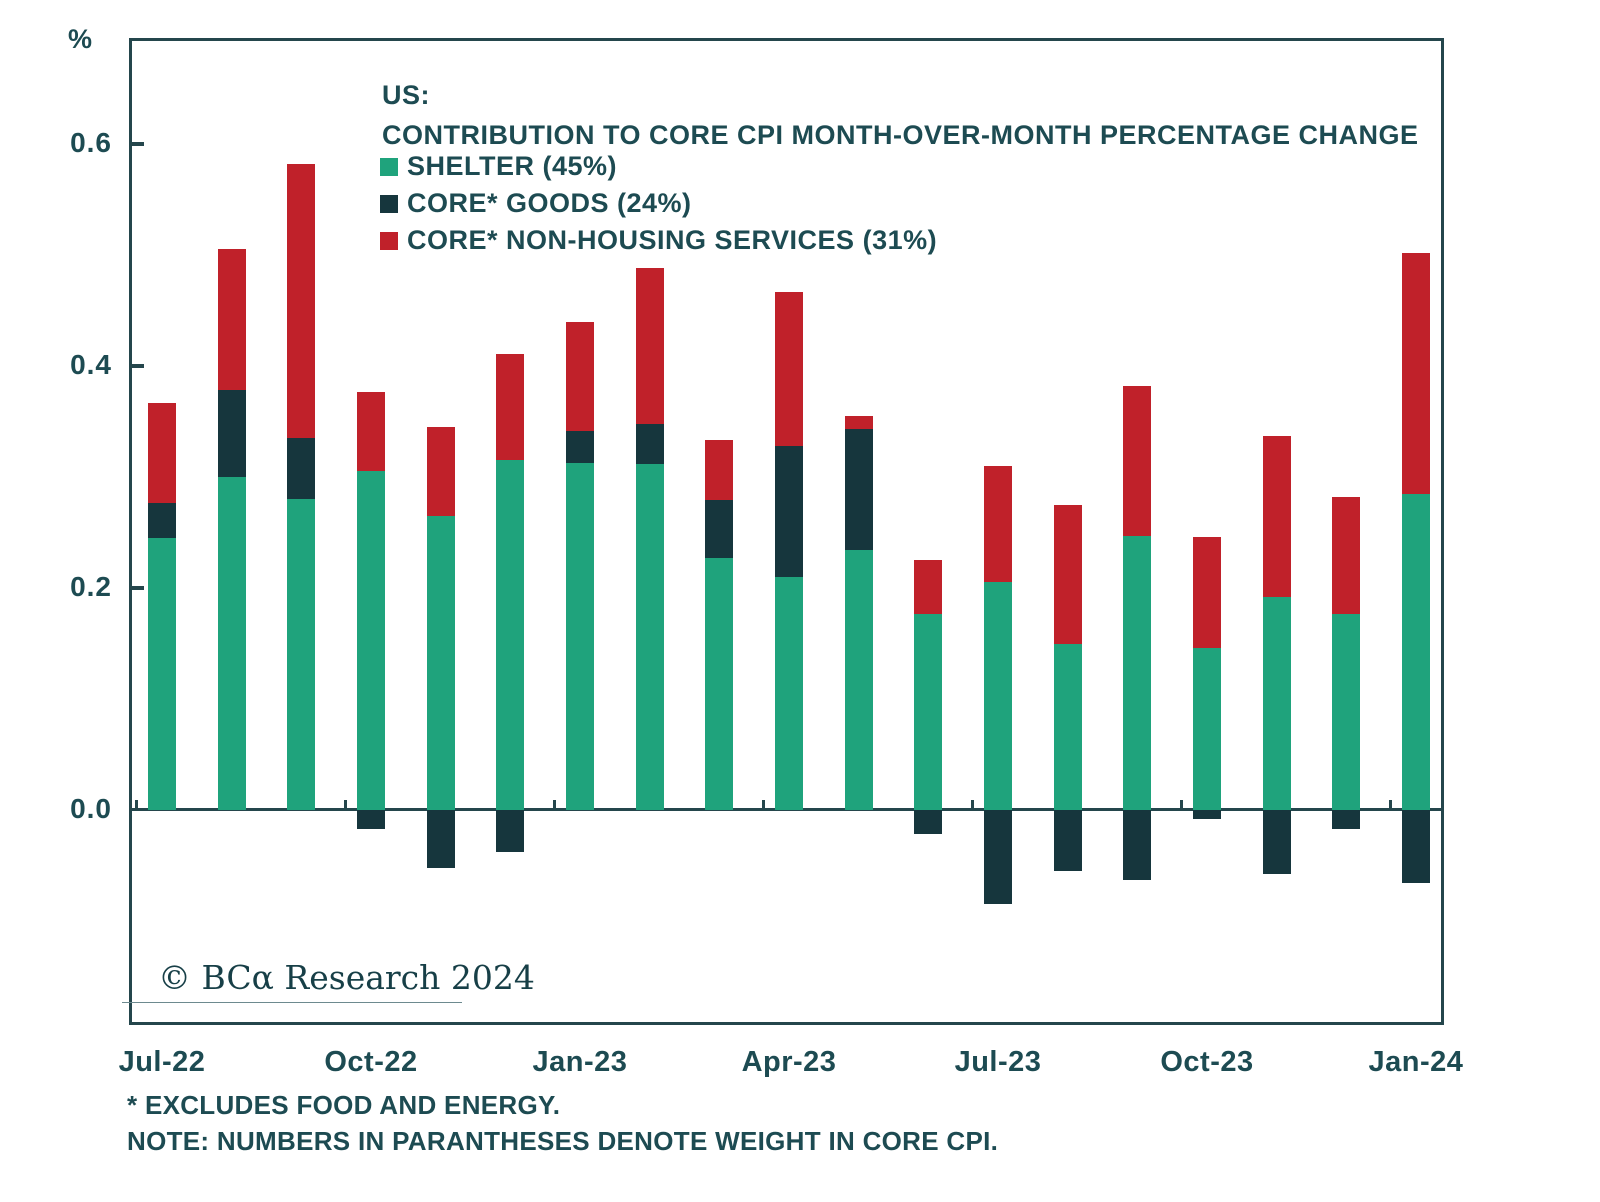 This screenshot has width=1600, height=1202. Describe the element at coordinates (549, 203) in the screenshot. I see `legend-label: CORE* GOODS (24%)` at that location.